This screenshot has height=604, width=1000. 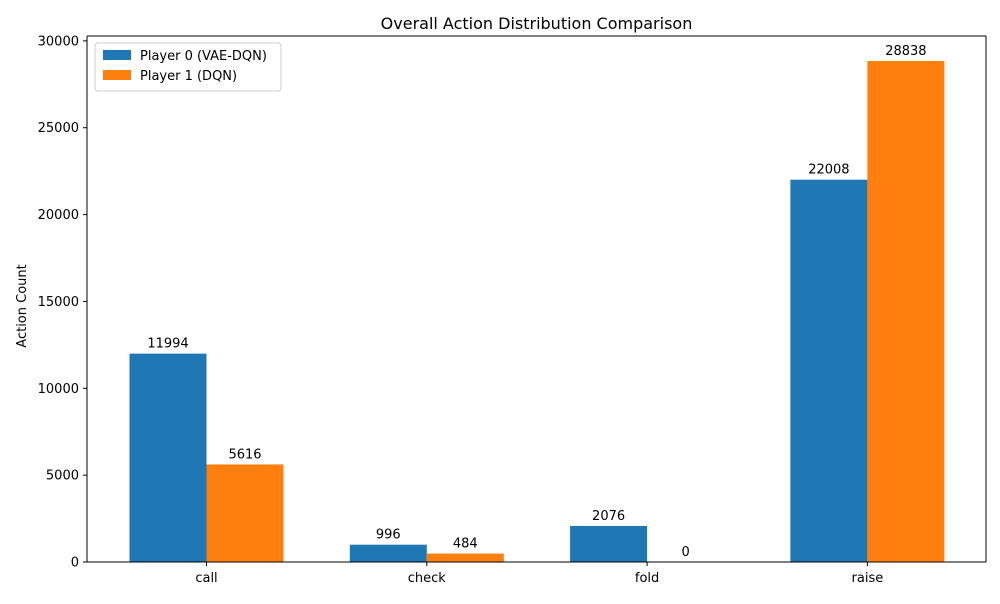 I want to click on data-label-raise-series-0: 22008, so click(x=828, y=170).